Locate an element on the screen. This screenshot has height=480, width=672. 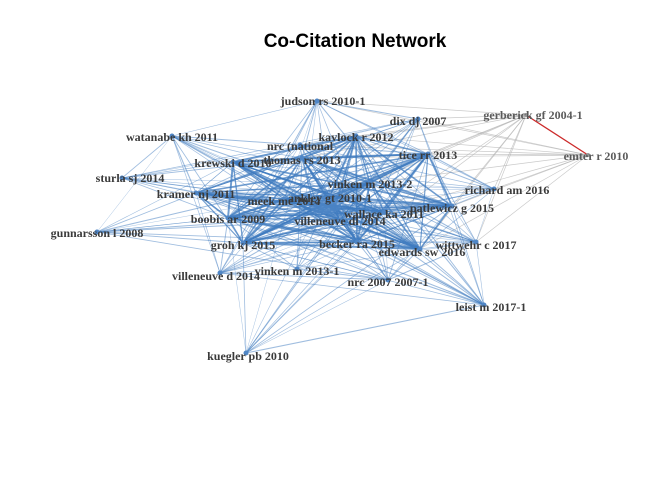
node-label: edwards sw 2016 is located at coordinates (422, 252).